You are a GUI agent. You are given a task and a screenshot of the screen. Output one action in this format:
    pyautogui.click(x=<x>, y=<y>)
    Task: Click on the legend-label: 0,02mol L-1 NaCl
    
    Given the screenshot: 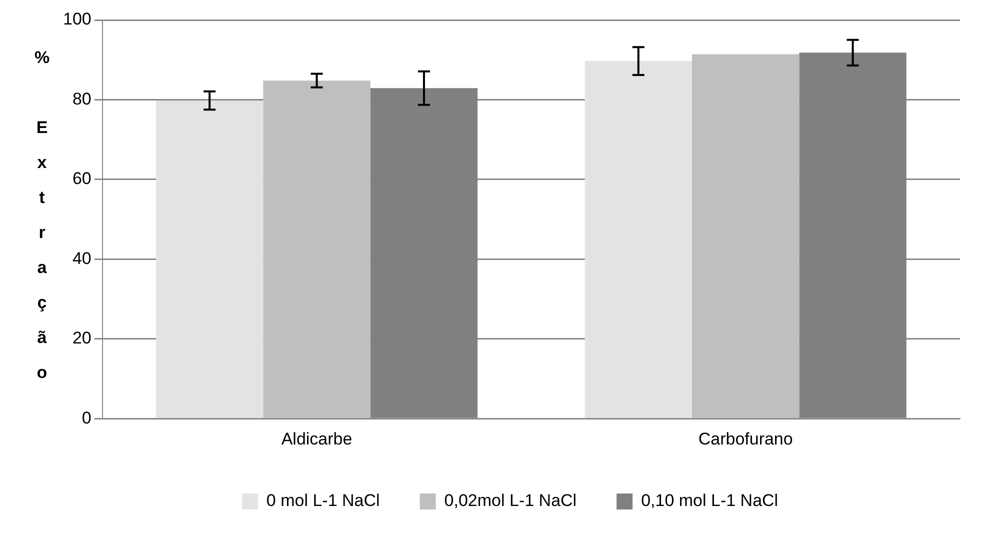 What is the action you would take?
    pyautogui.click(x=510, y=500)
    